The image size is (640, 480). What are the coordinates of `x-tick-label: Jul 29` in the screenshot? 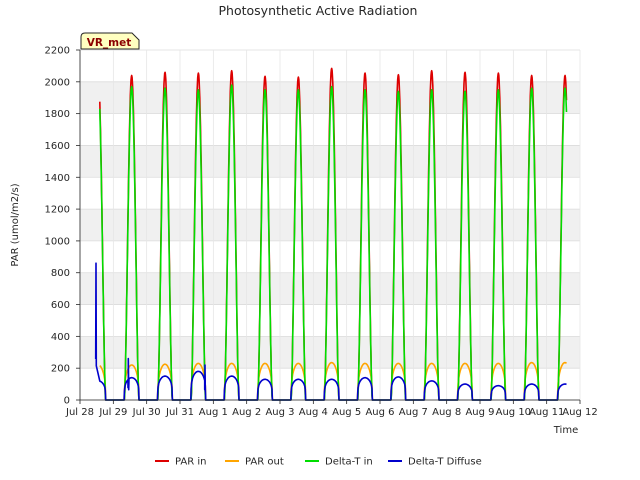 It's located at (112, 412).